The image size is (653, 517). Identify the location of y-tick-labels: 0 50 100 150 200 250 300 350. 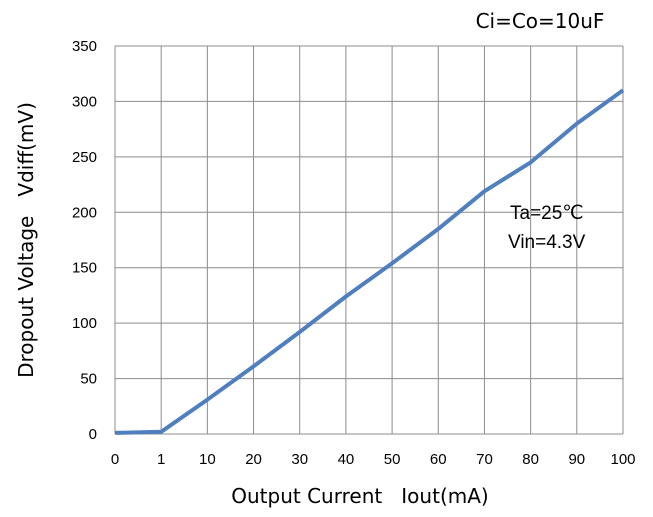
(84, 240).